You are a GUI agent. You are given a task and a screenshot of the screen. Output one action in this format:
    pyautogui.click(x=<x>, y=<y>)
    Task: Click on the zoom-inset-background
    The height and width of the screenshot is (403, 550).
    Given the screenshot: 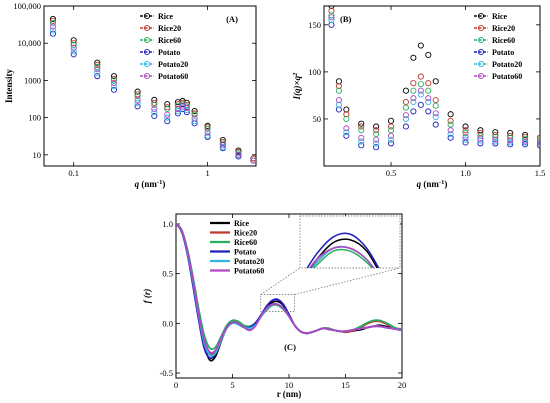 What is the action you would take?
    pyautogui.click(x=350, y=242)
    